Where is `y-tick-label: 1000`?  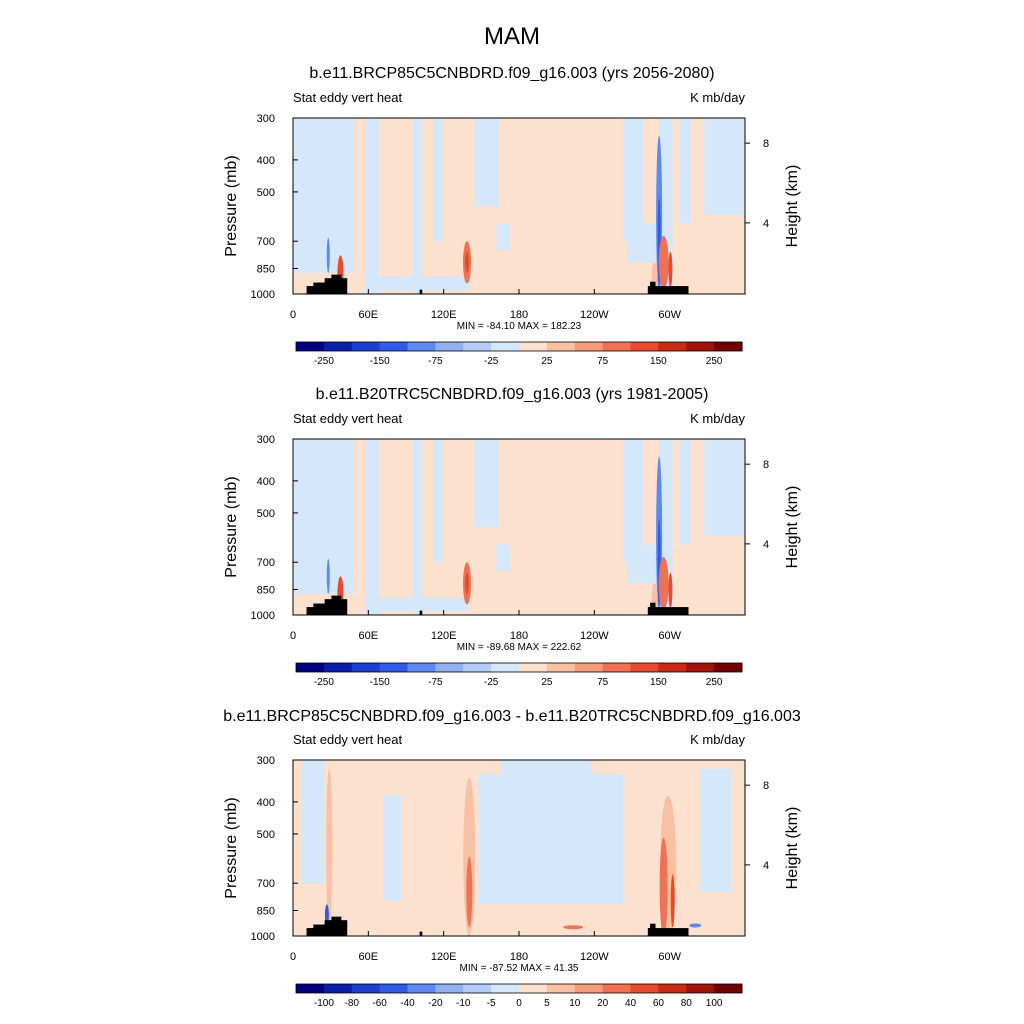
y-tick-label: 1000 is located at coordinates (263, 937).